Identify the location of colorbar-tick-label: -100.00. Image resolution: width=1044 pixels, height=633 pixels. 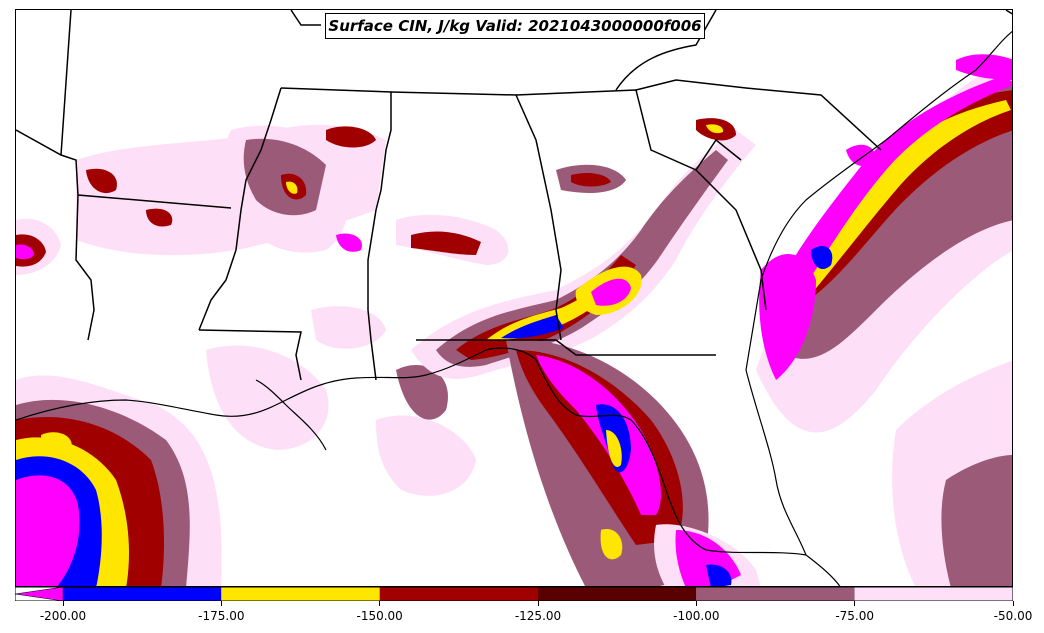
(696, 616).